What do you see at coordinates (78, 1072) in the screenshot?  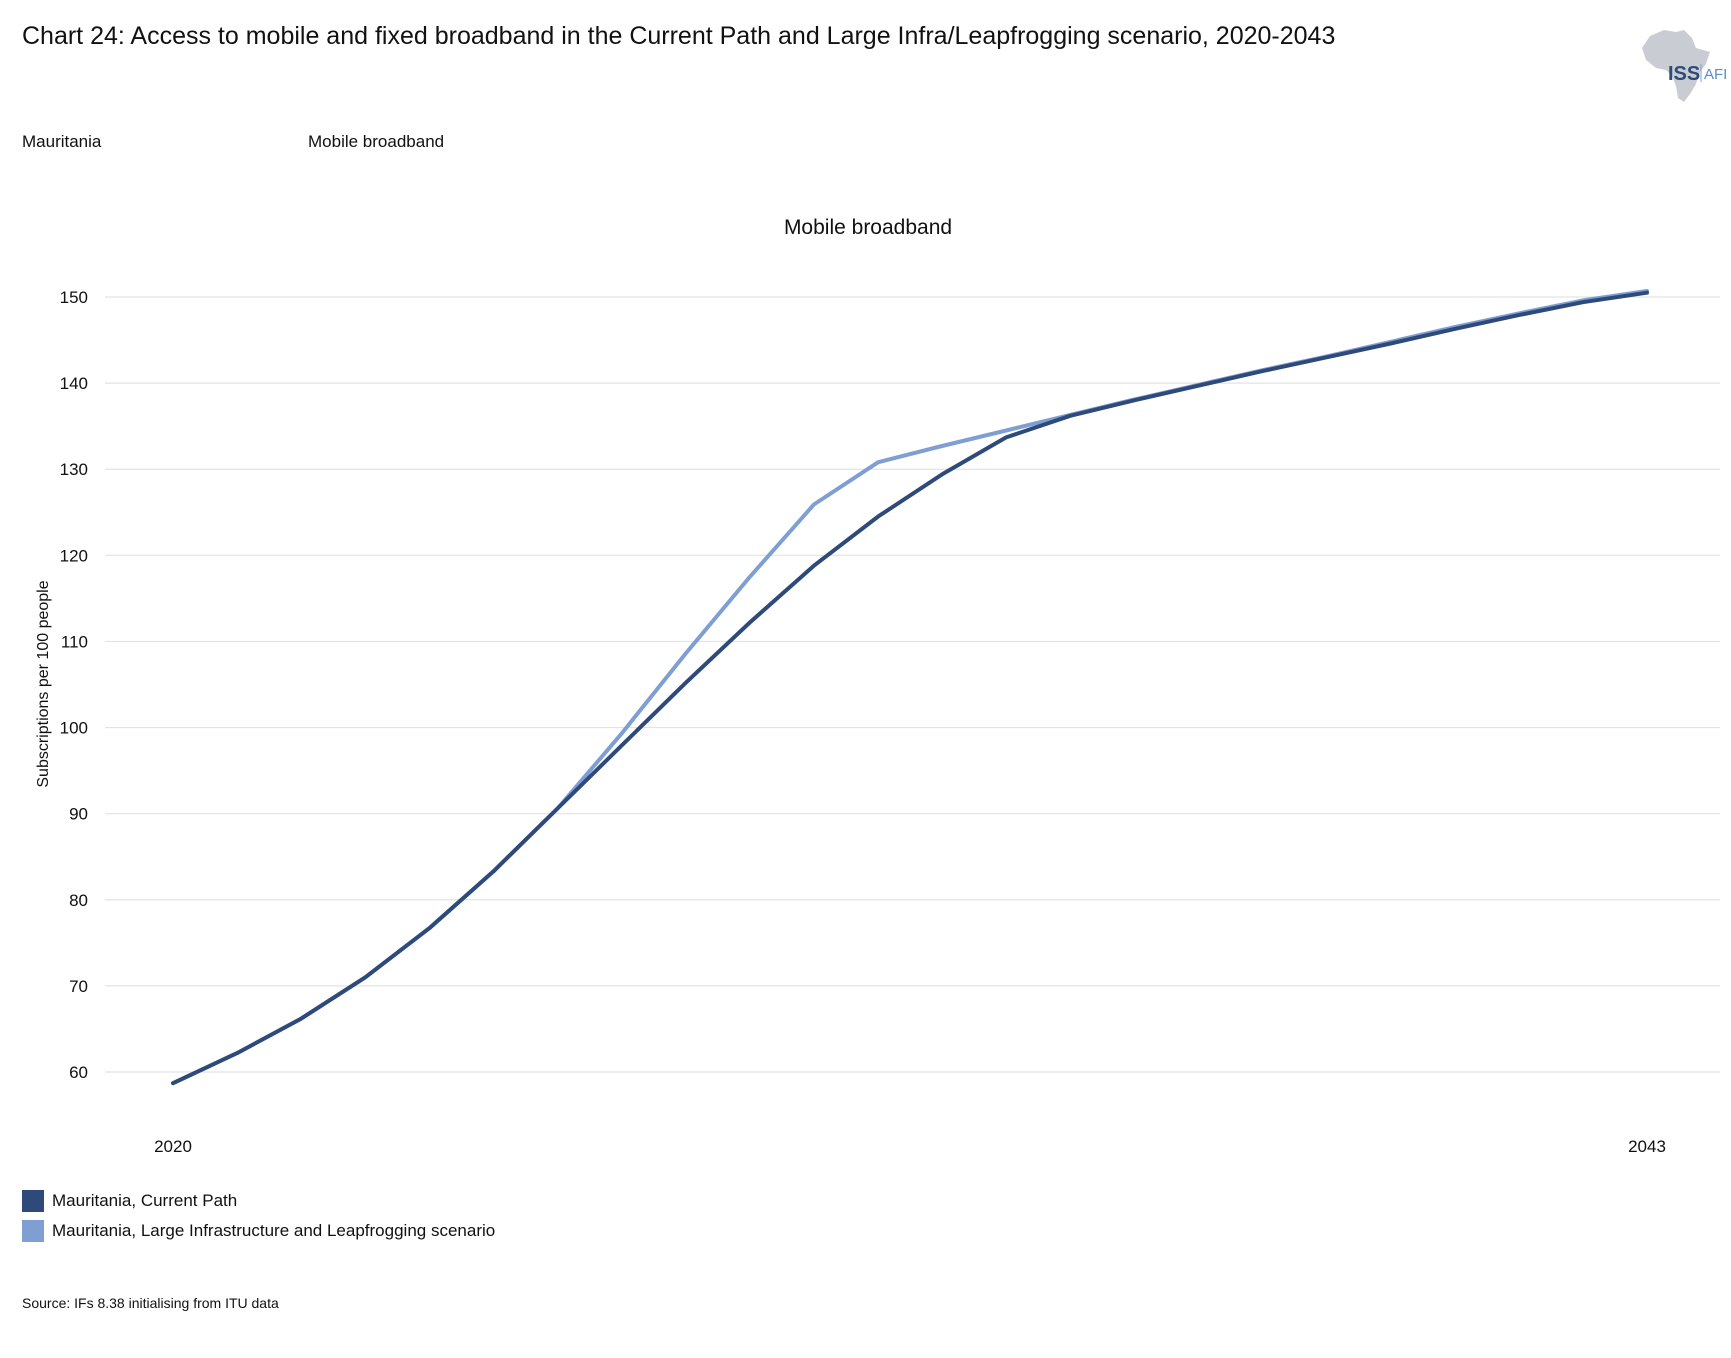 I see `y-tick-label: 60` at bounding box center [78, 1072].